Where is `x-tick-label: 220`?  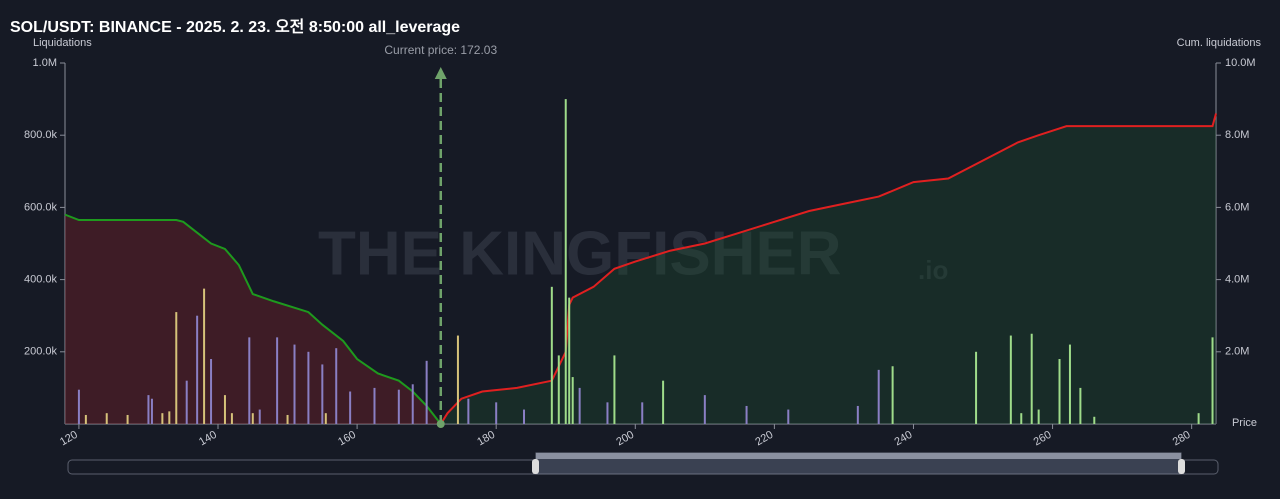 x-tick-label: 220 is located at coordinates (764, 439).